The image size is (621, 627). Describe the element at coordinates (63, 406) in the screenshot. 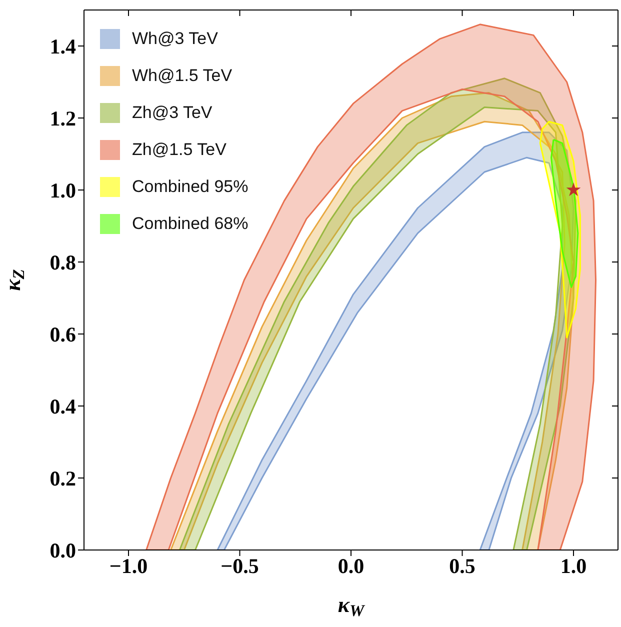

I see `y-tick-label: 0.4` at that location.